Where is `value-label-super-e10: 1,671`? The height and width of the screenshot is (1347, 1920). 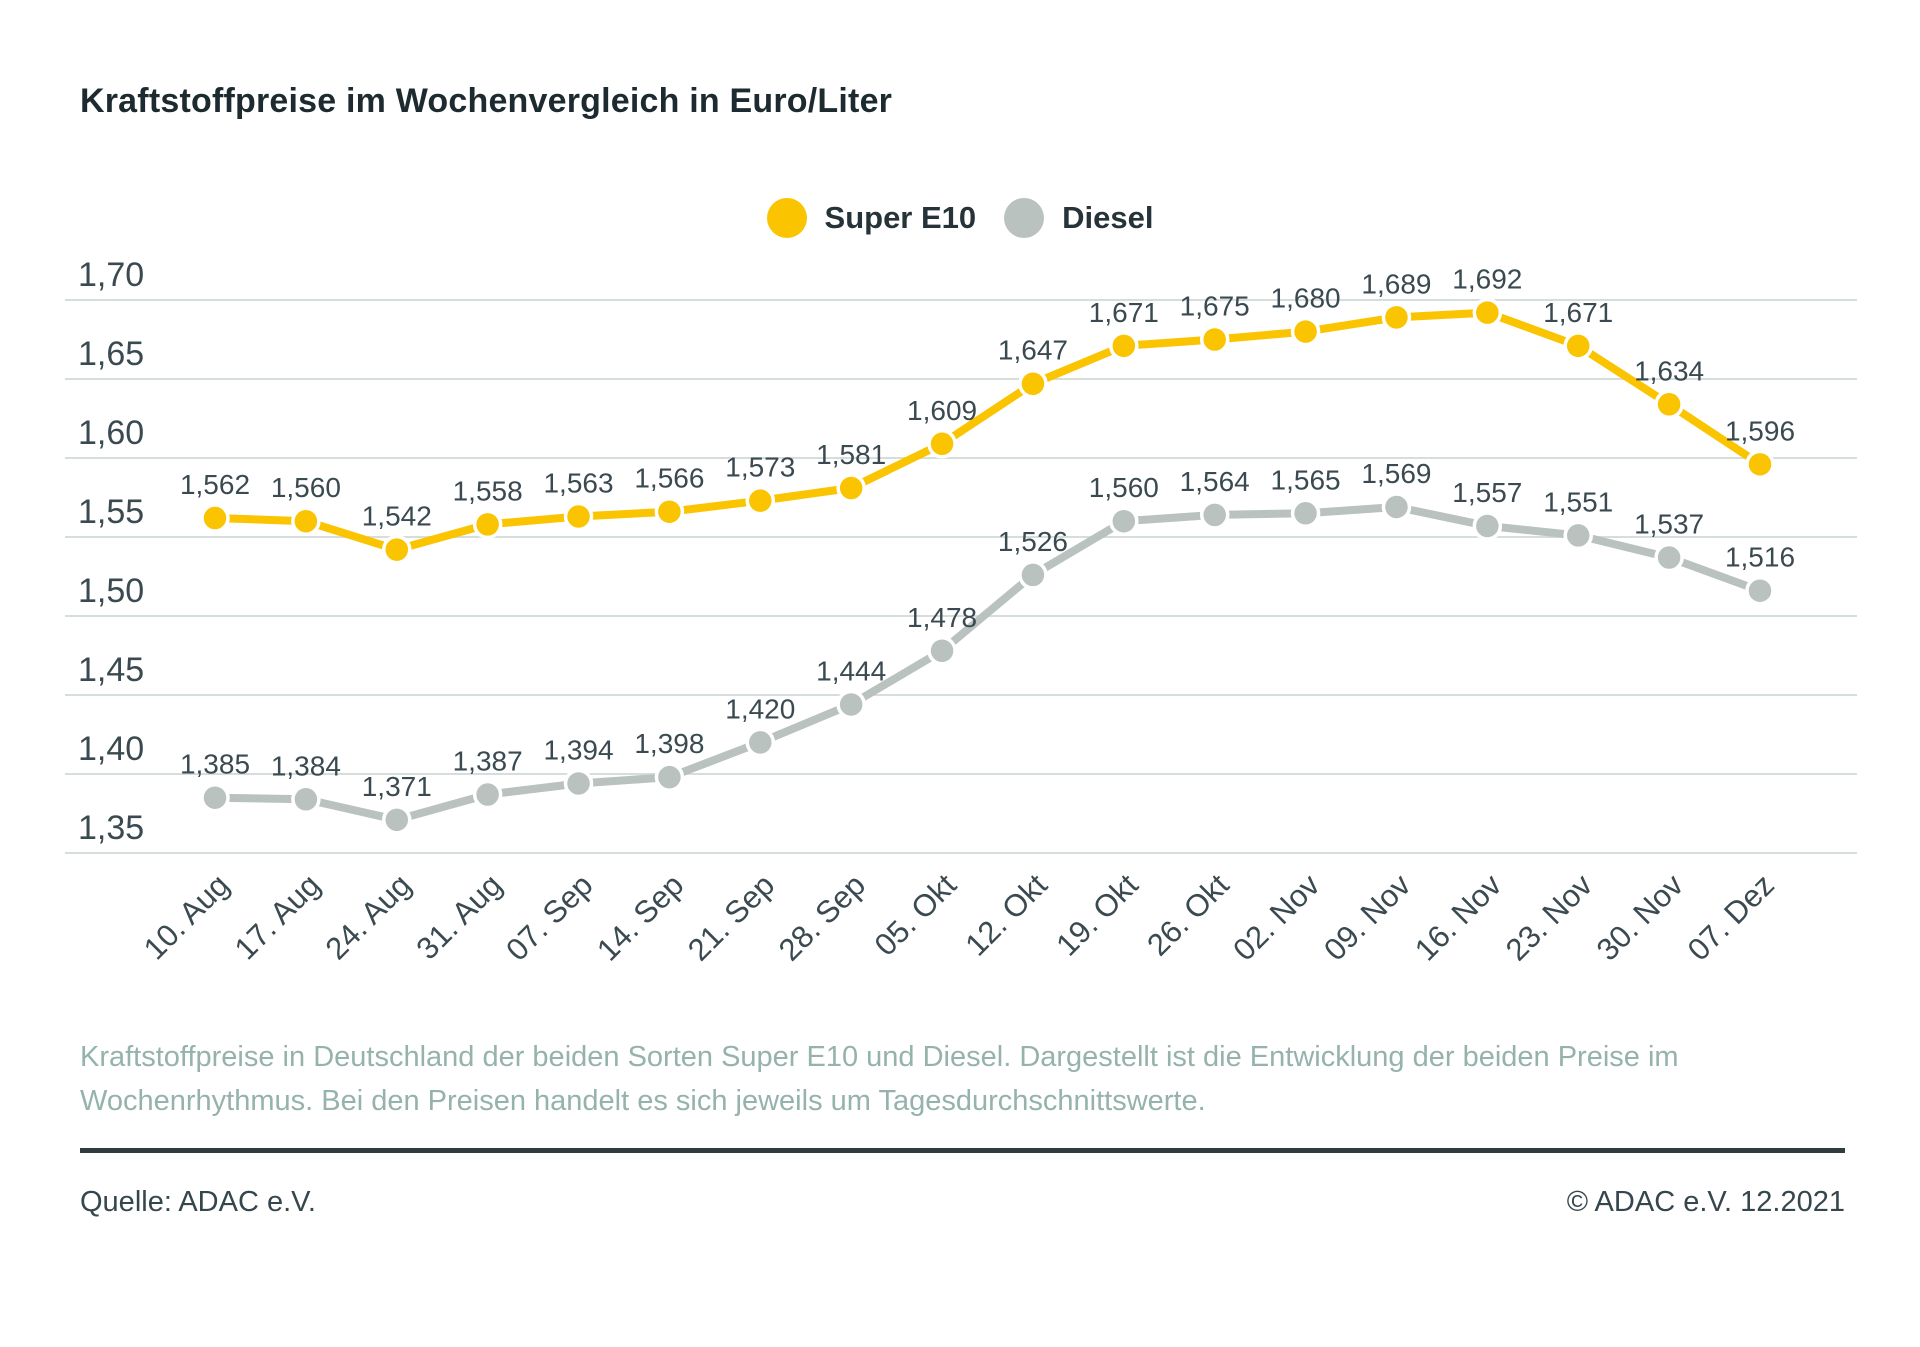
value-label-super-e10: 1,671 is located at coordinates (1124, 312).